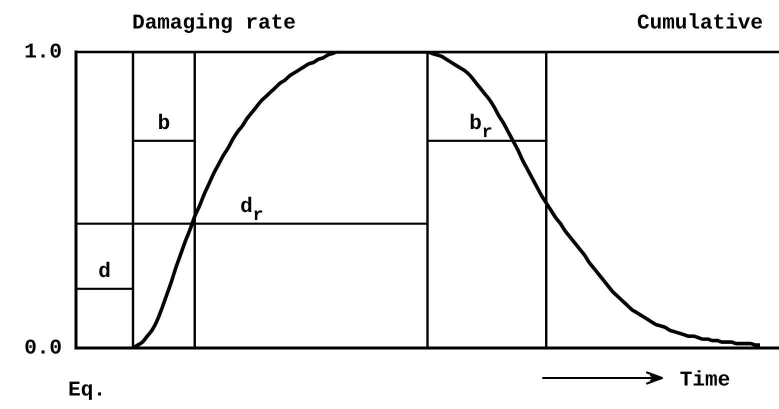  I want to click on series-label: d, so click(104, 272).